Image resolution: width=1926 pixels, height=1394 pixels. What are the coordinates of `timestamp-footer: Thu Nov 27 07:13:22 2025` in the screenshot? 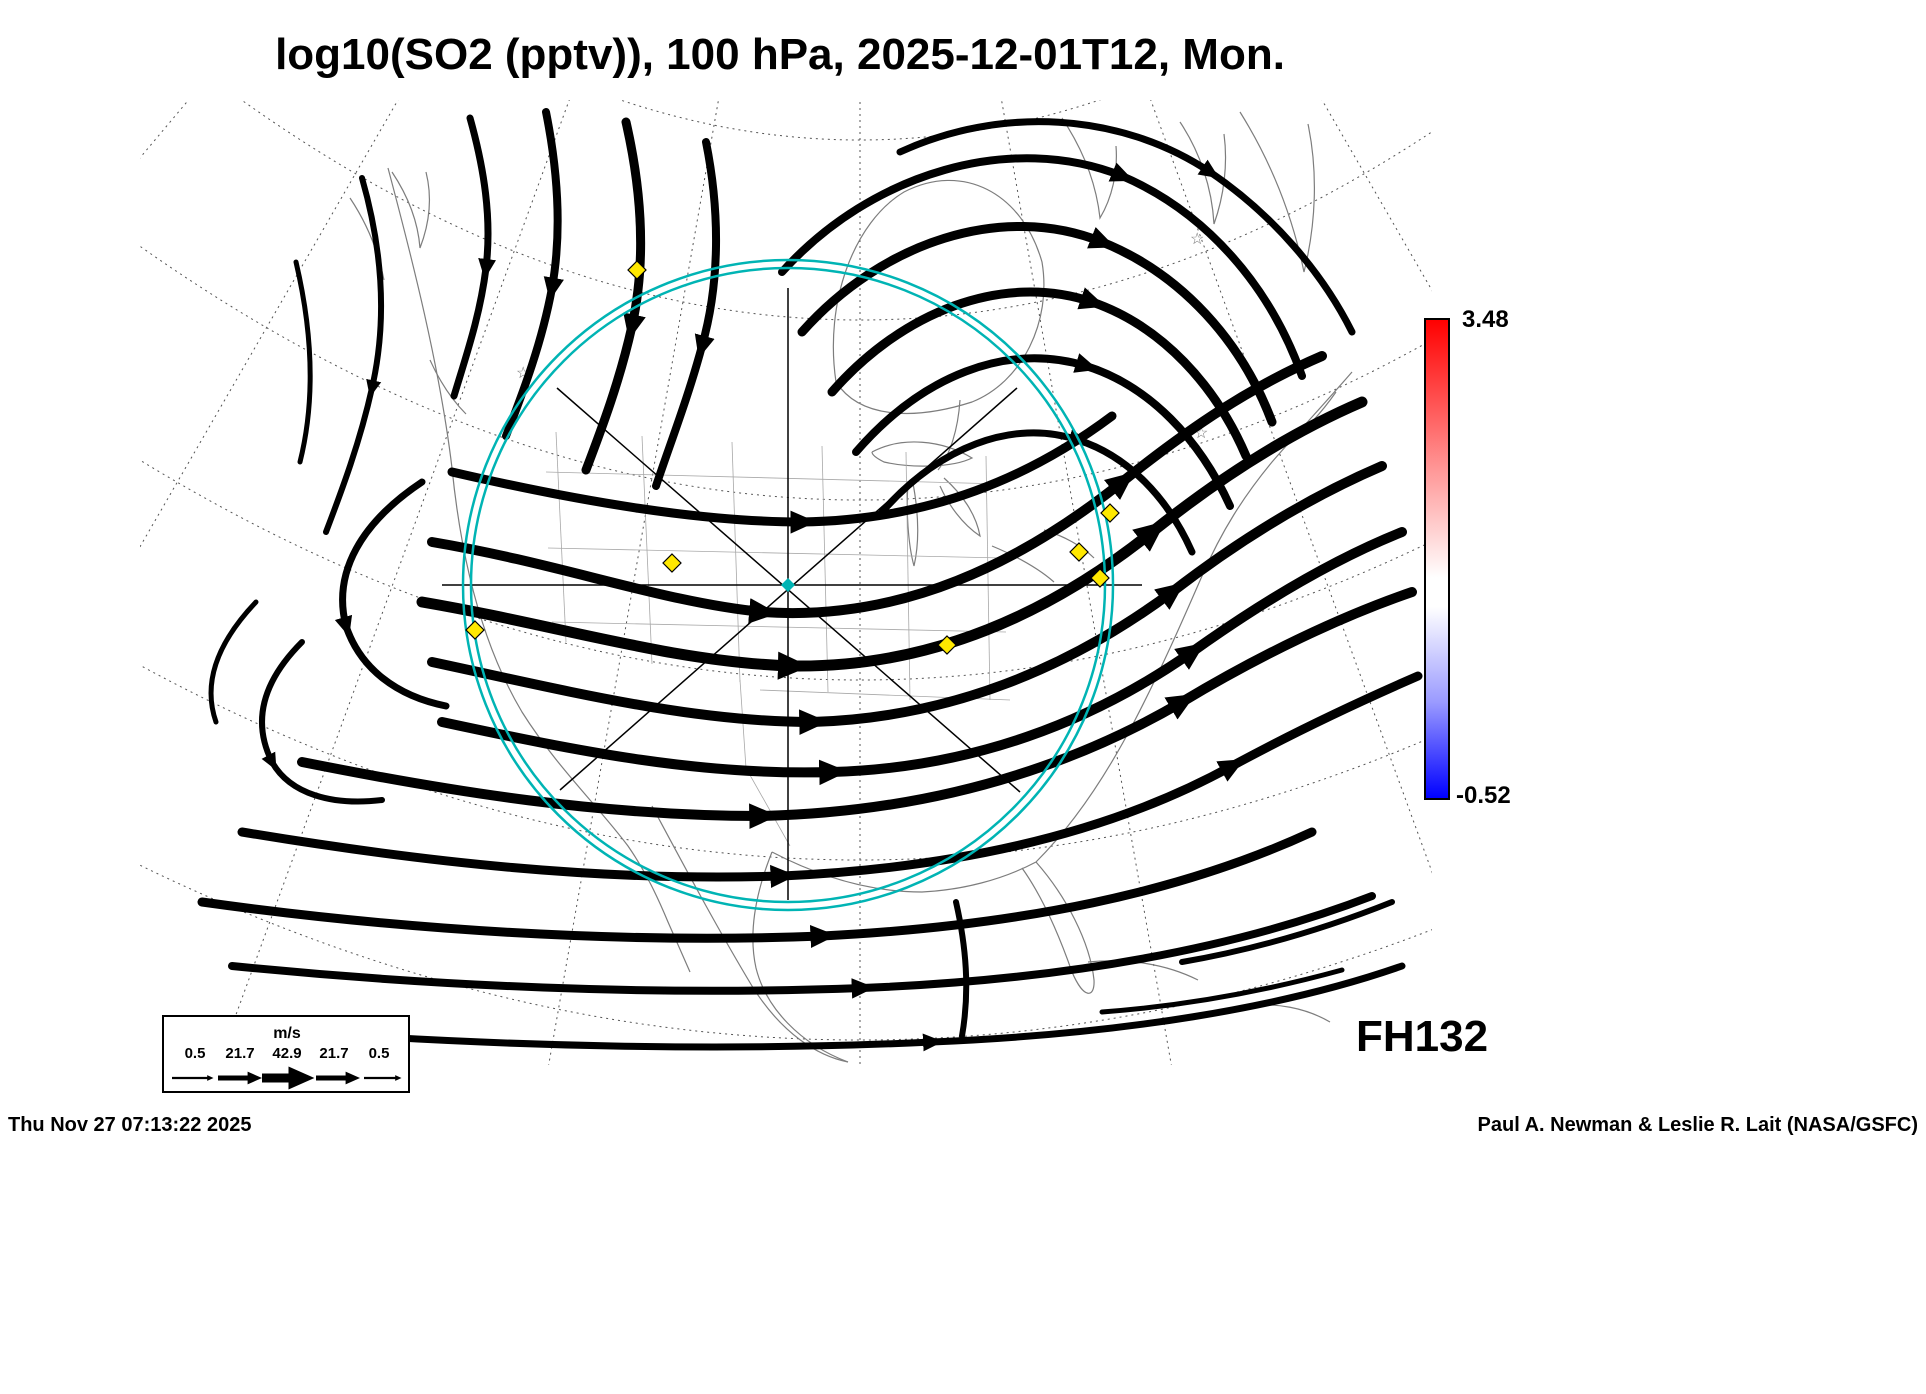 It's located at (130, 1125).